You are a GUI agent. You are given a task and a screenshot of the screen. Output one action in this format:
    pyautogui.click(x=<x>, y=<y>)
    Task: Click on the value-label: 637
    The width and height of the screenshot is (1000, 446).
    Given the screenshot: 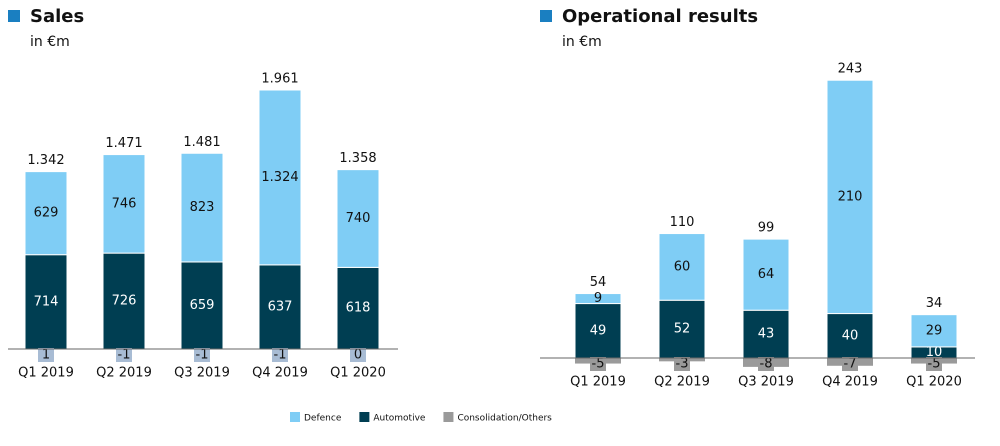 What is the action you would take?
    pyautogui.click(x=280, y=306)
    